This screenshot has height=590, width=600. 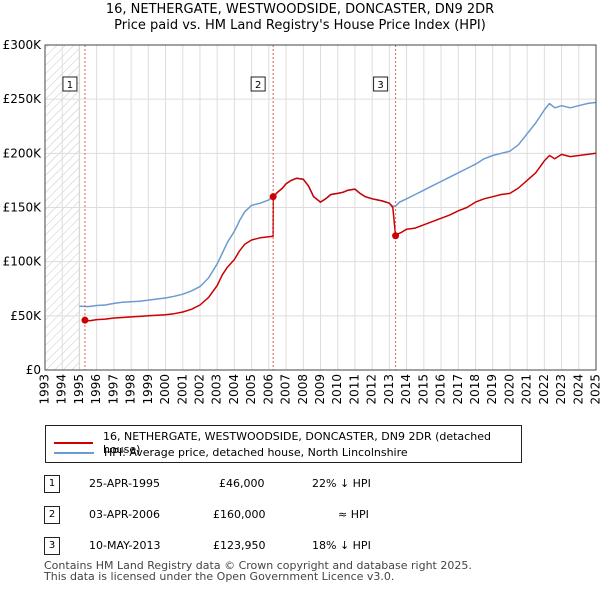 I want to click on x-tick-label: 2011, so click(x=354, y=389).